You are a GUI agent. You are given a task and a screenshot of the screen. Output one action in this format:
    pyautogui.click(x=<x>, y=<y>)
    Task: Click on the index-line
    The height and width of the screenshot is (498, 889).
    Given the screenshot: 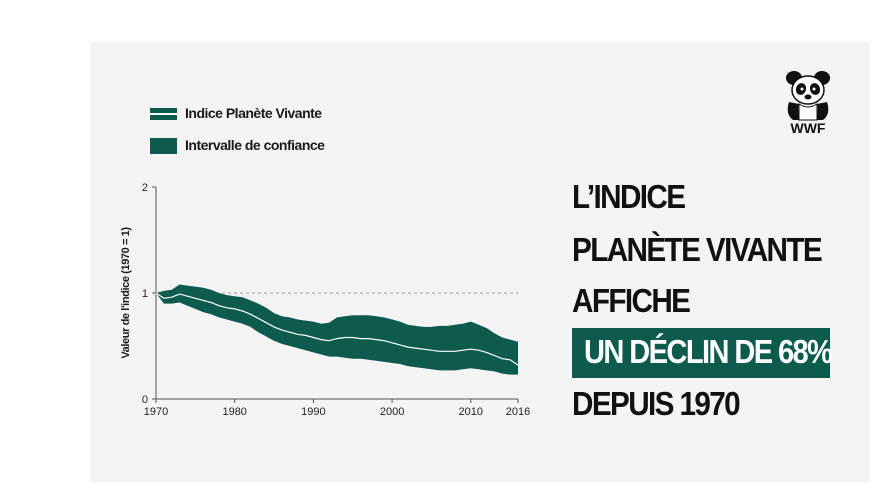 What is the action you would take?
    pyautogui.click(x=337, y=329)
    